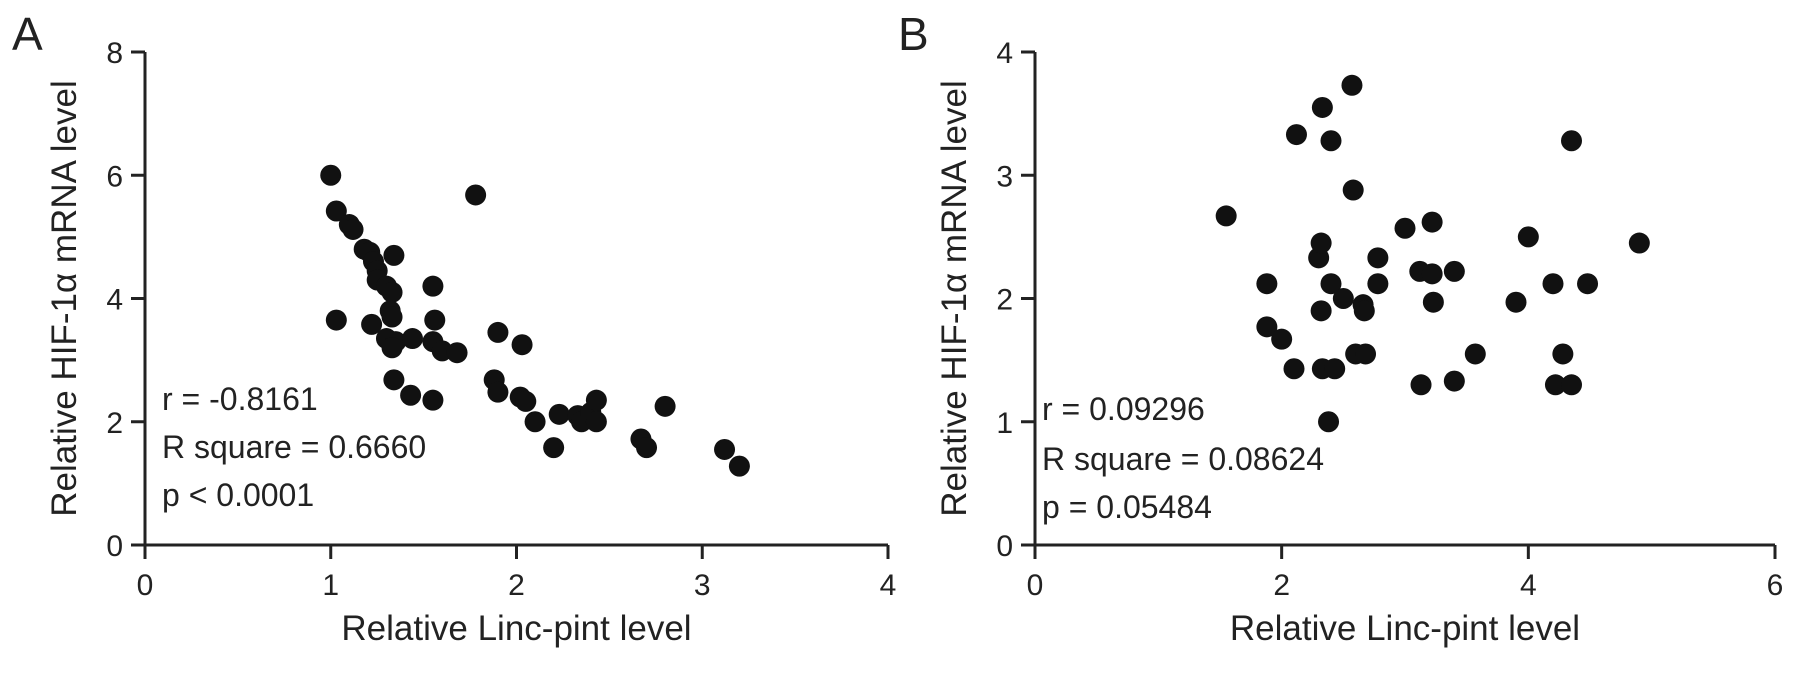  I want to click on stat-line: r = -0.8161, so click(240, 399).